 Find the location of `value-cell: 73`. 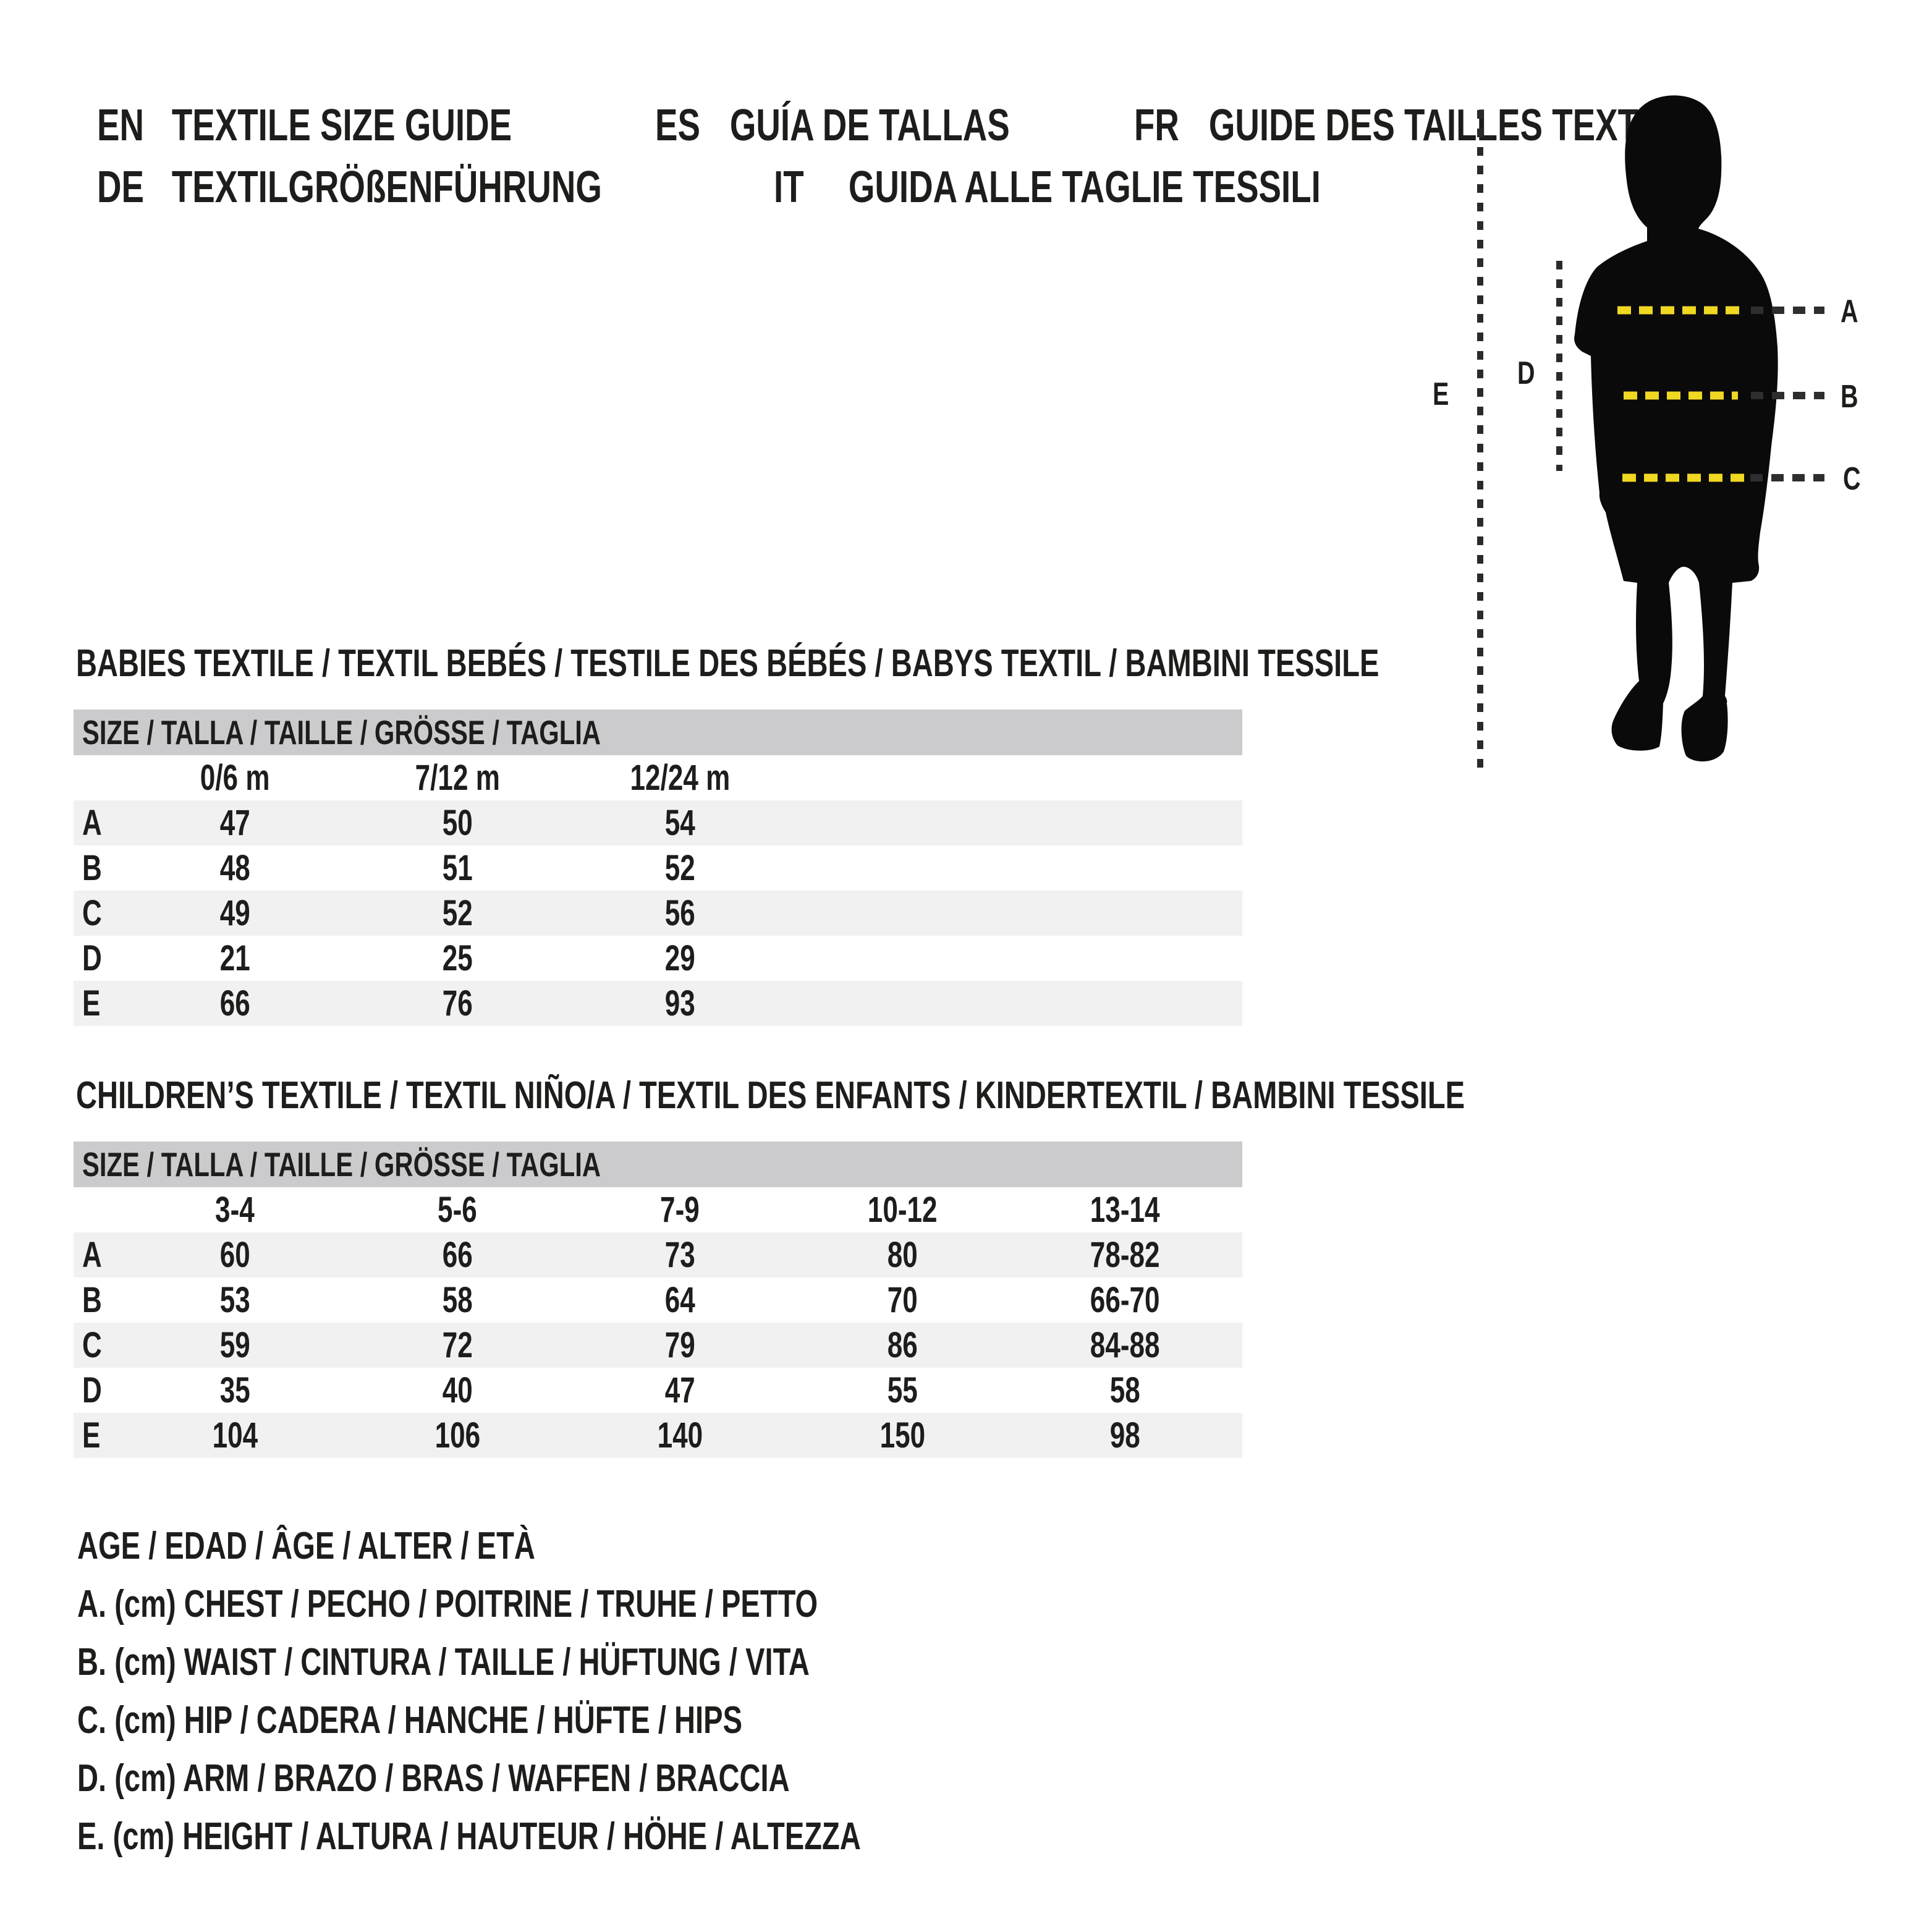

value-cell: 73 is located at coordinates (679, 1255).